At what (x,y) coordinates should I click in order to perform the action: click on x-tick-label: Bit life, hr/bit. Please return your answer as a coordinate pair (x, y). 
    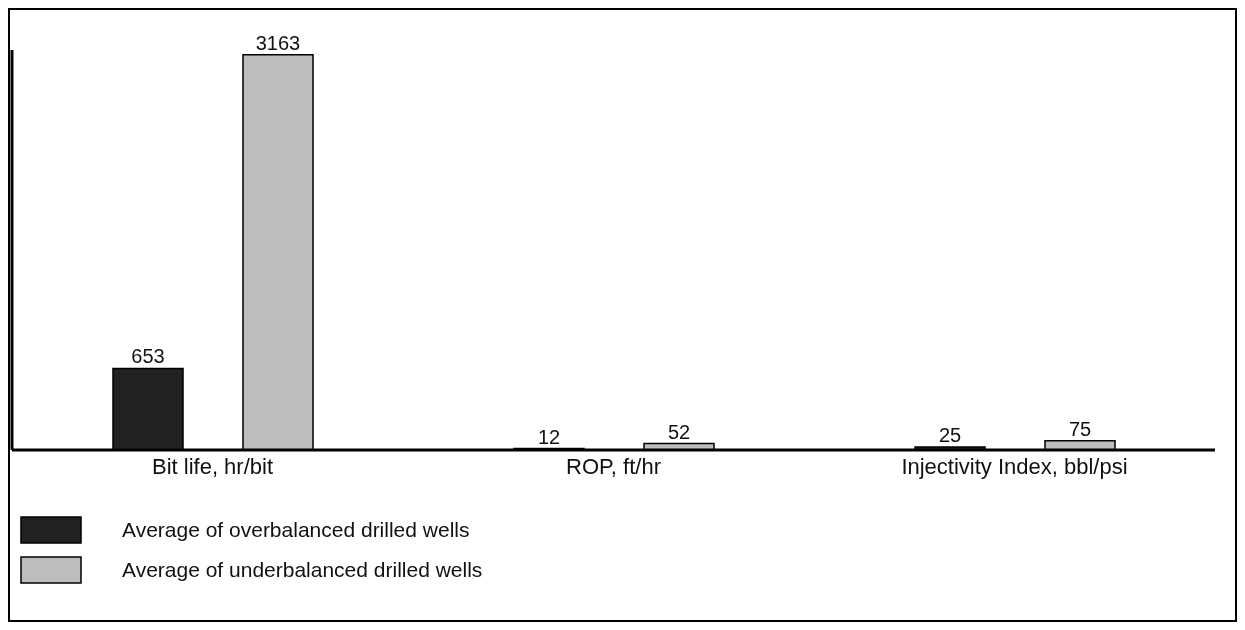
    Looking at the image, I should click on (212, 466).